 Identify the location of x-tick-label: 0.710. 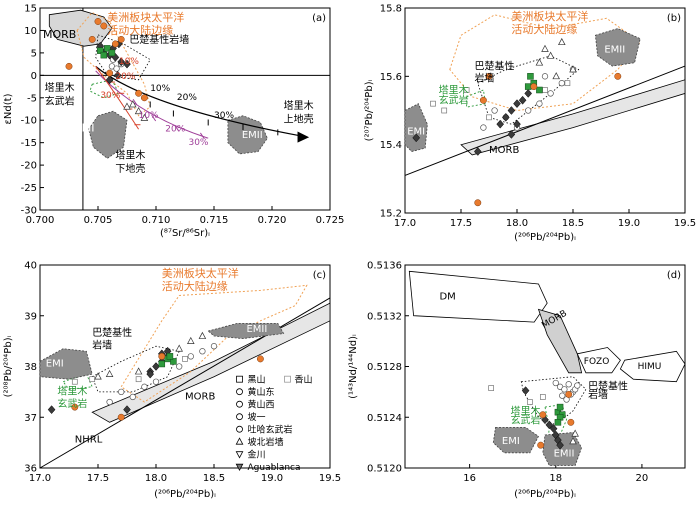
(156, 220).